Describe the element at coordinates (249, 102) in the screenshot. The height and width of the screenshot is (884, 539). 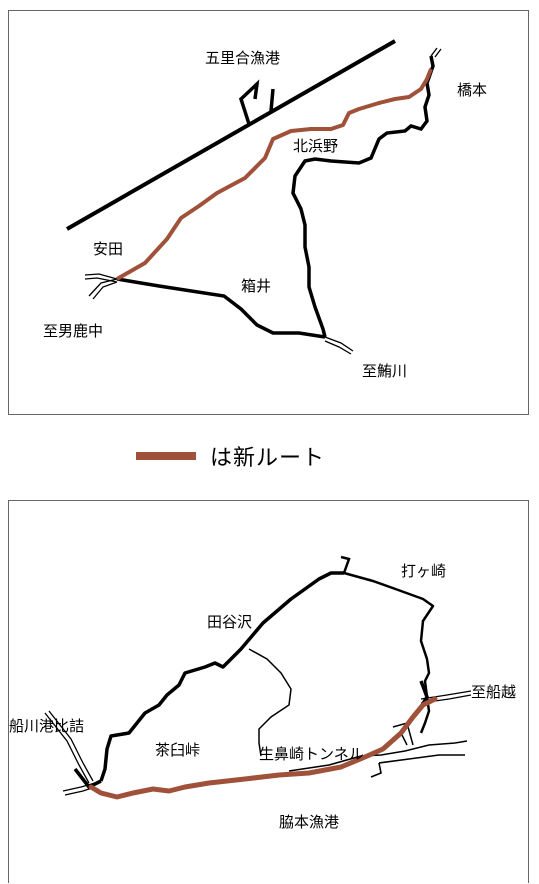
I see `port-branch-road` at that location.